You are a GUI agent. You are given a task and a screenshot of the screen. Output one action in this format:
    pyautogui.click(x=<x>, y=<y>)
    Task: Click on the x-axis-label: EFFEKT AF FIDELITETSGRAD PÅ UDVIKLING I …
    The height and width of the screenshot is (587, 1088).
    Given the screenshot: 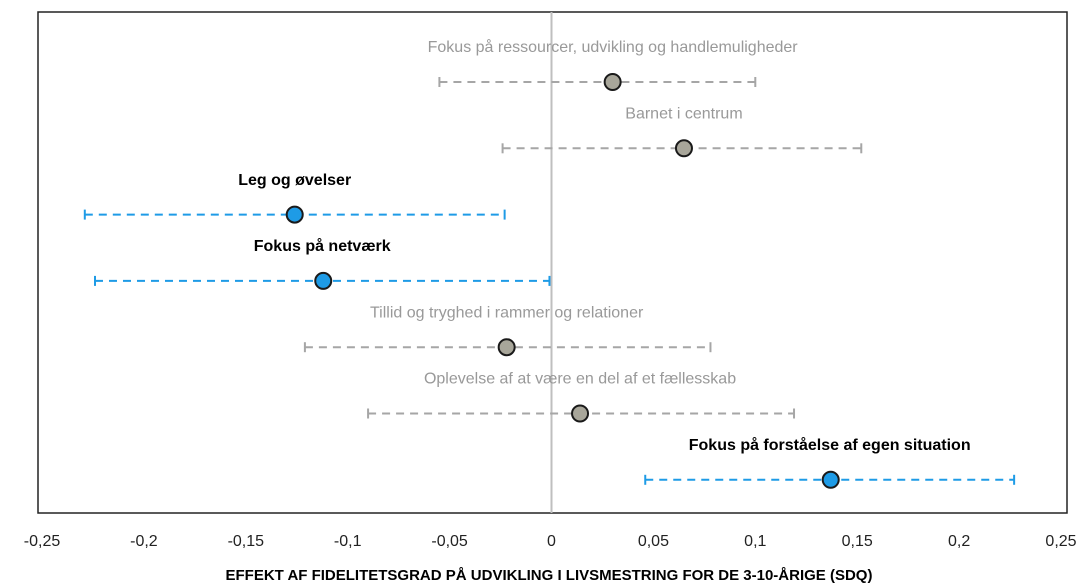 What is the action you would take?
    pyautogui.click(x=549, y=575)
    